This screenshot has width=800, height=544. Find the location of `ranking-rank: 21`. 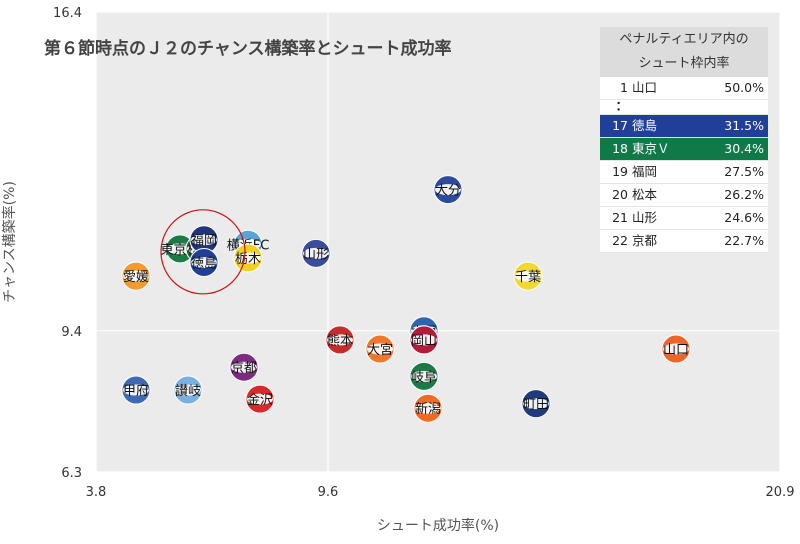

ranking-rank: 21 is located at coordinates (620, 217).